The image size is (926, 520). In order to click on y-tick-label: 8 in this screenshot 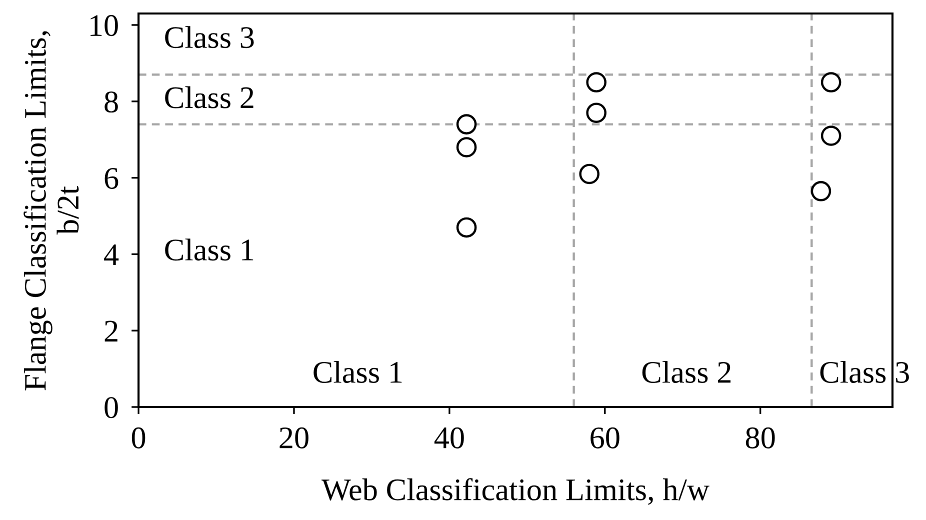, I will do `click(111, 102)`.